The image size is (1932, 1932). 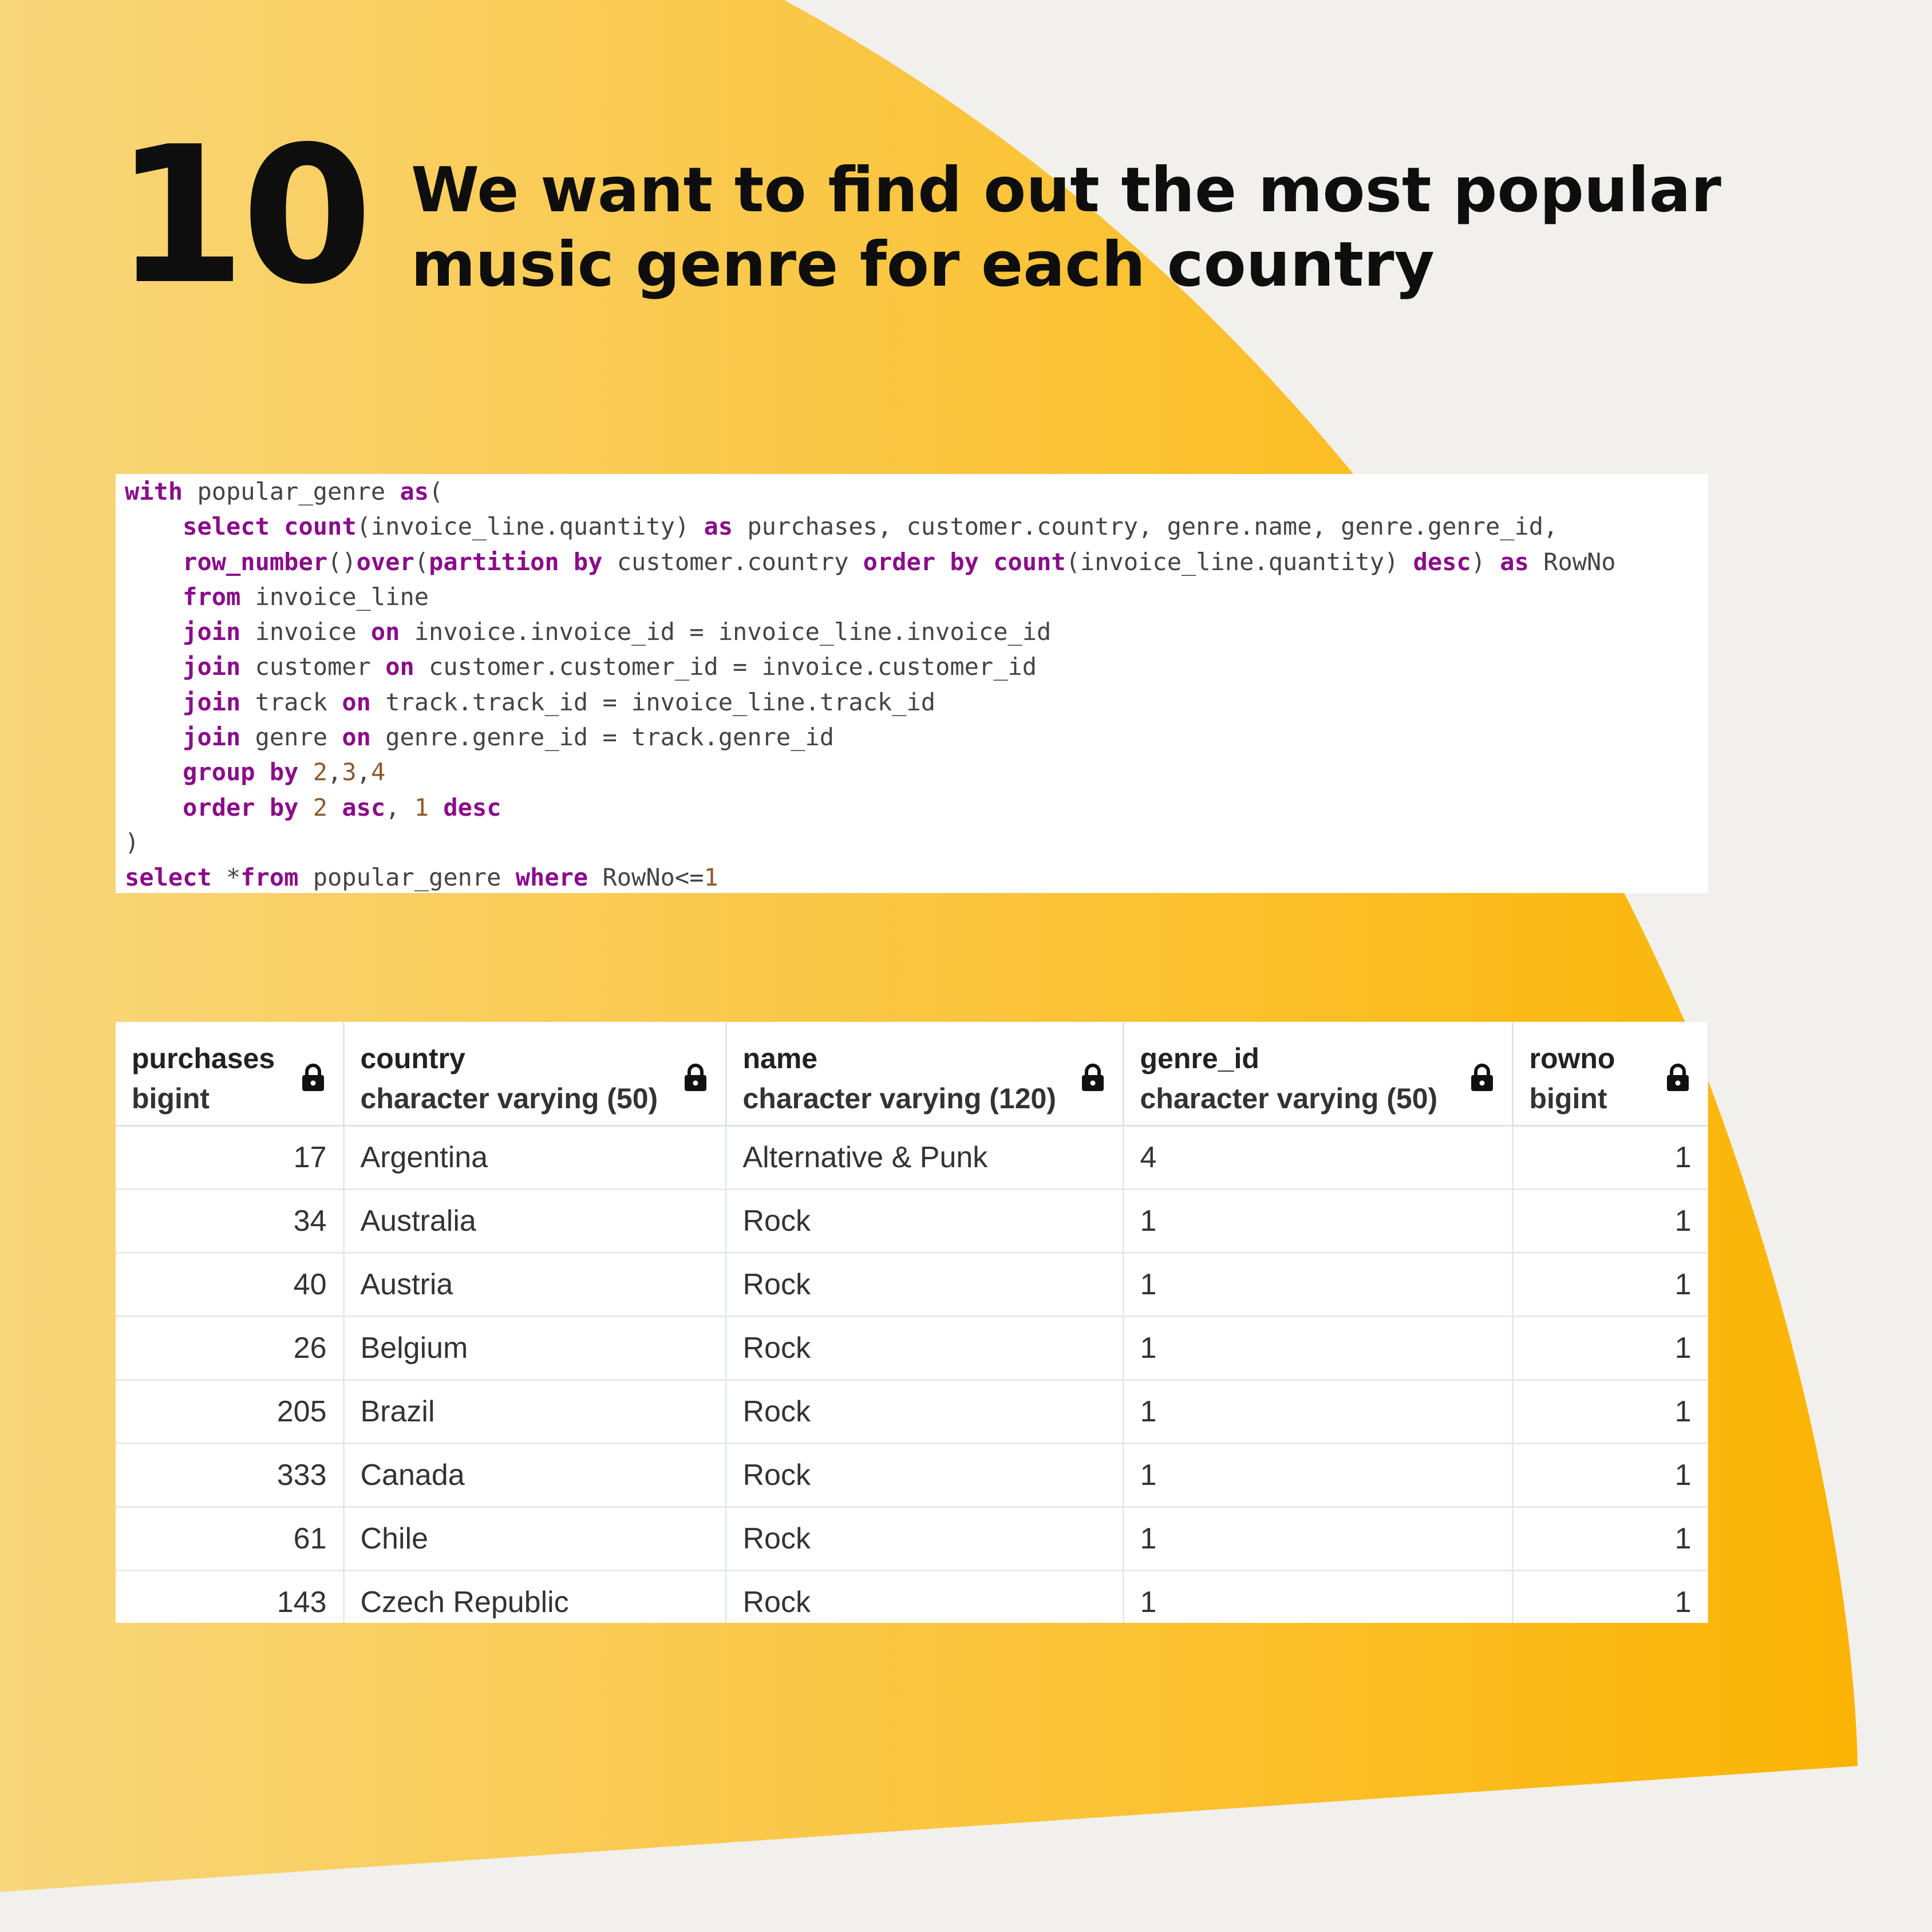 What do you see at coordinates (399, 807) in the screenshot?
I see `code-text: ,` at bounding box center [399, 807].